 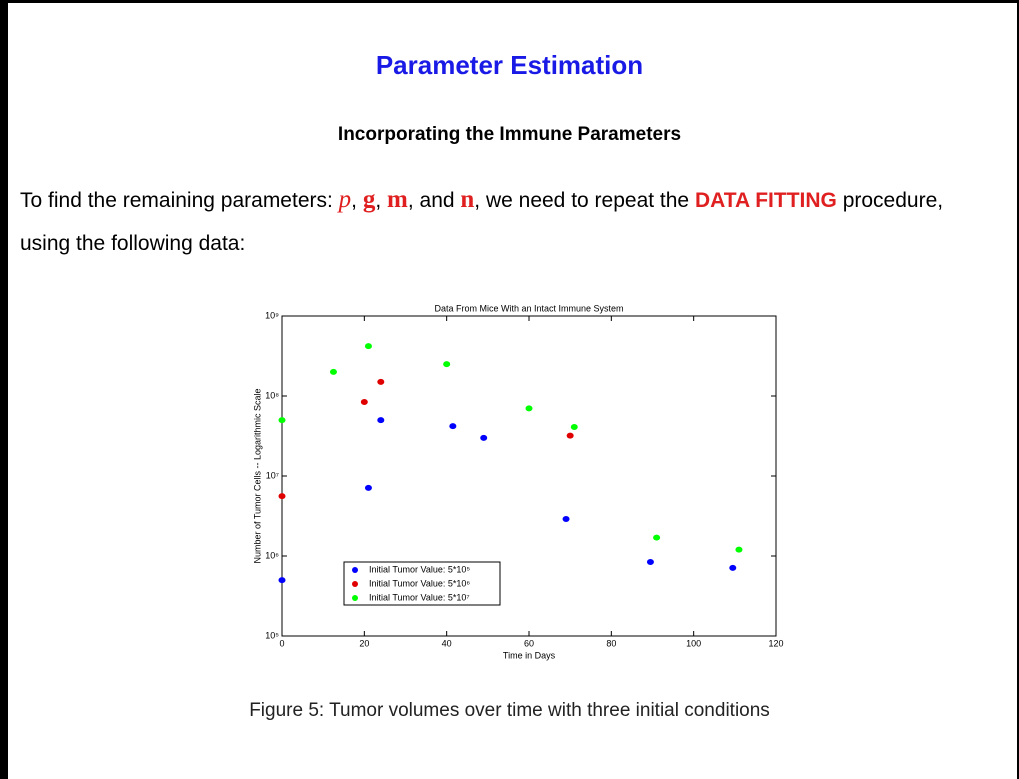 I want to click on y-tick-label: 10⁸, so click(x=272, y=395).